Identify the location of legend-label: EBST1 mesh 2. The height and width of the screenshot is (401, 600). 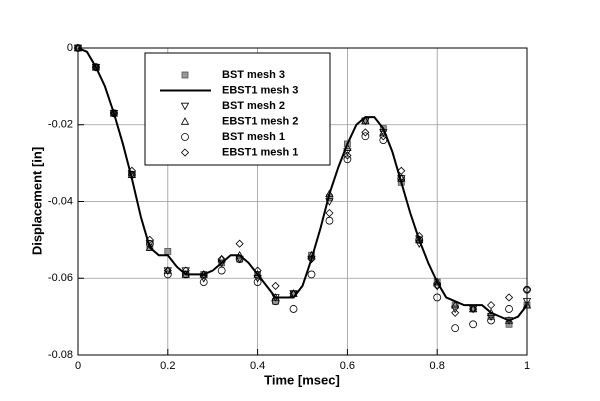
(260, 121).